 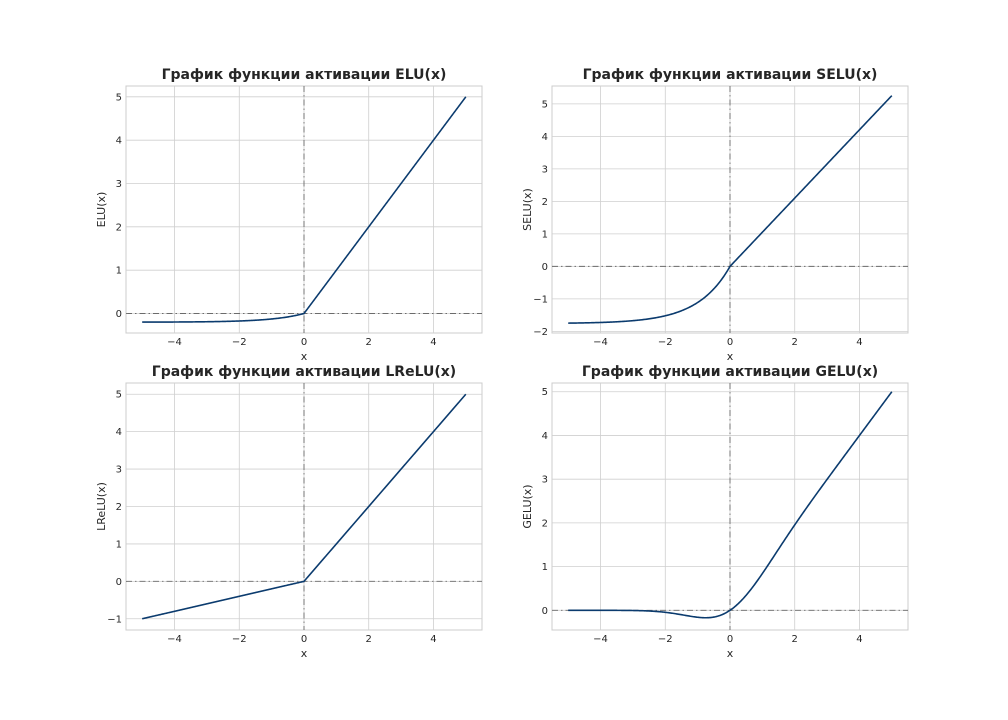 What do you see at coordinates (101, 506) in the screenshot?
I see `y-axis-label: LReLU(x)` at bounding box center [101, 506].